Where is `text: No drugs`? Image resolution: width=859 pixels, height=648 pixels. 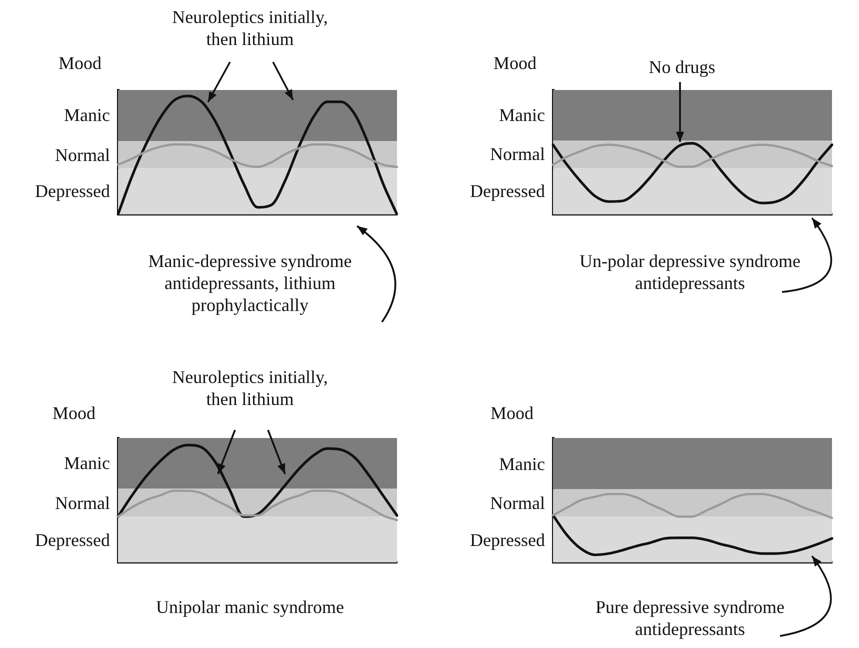
text: No drugs is located at coordinates (682, 67).